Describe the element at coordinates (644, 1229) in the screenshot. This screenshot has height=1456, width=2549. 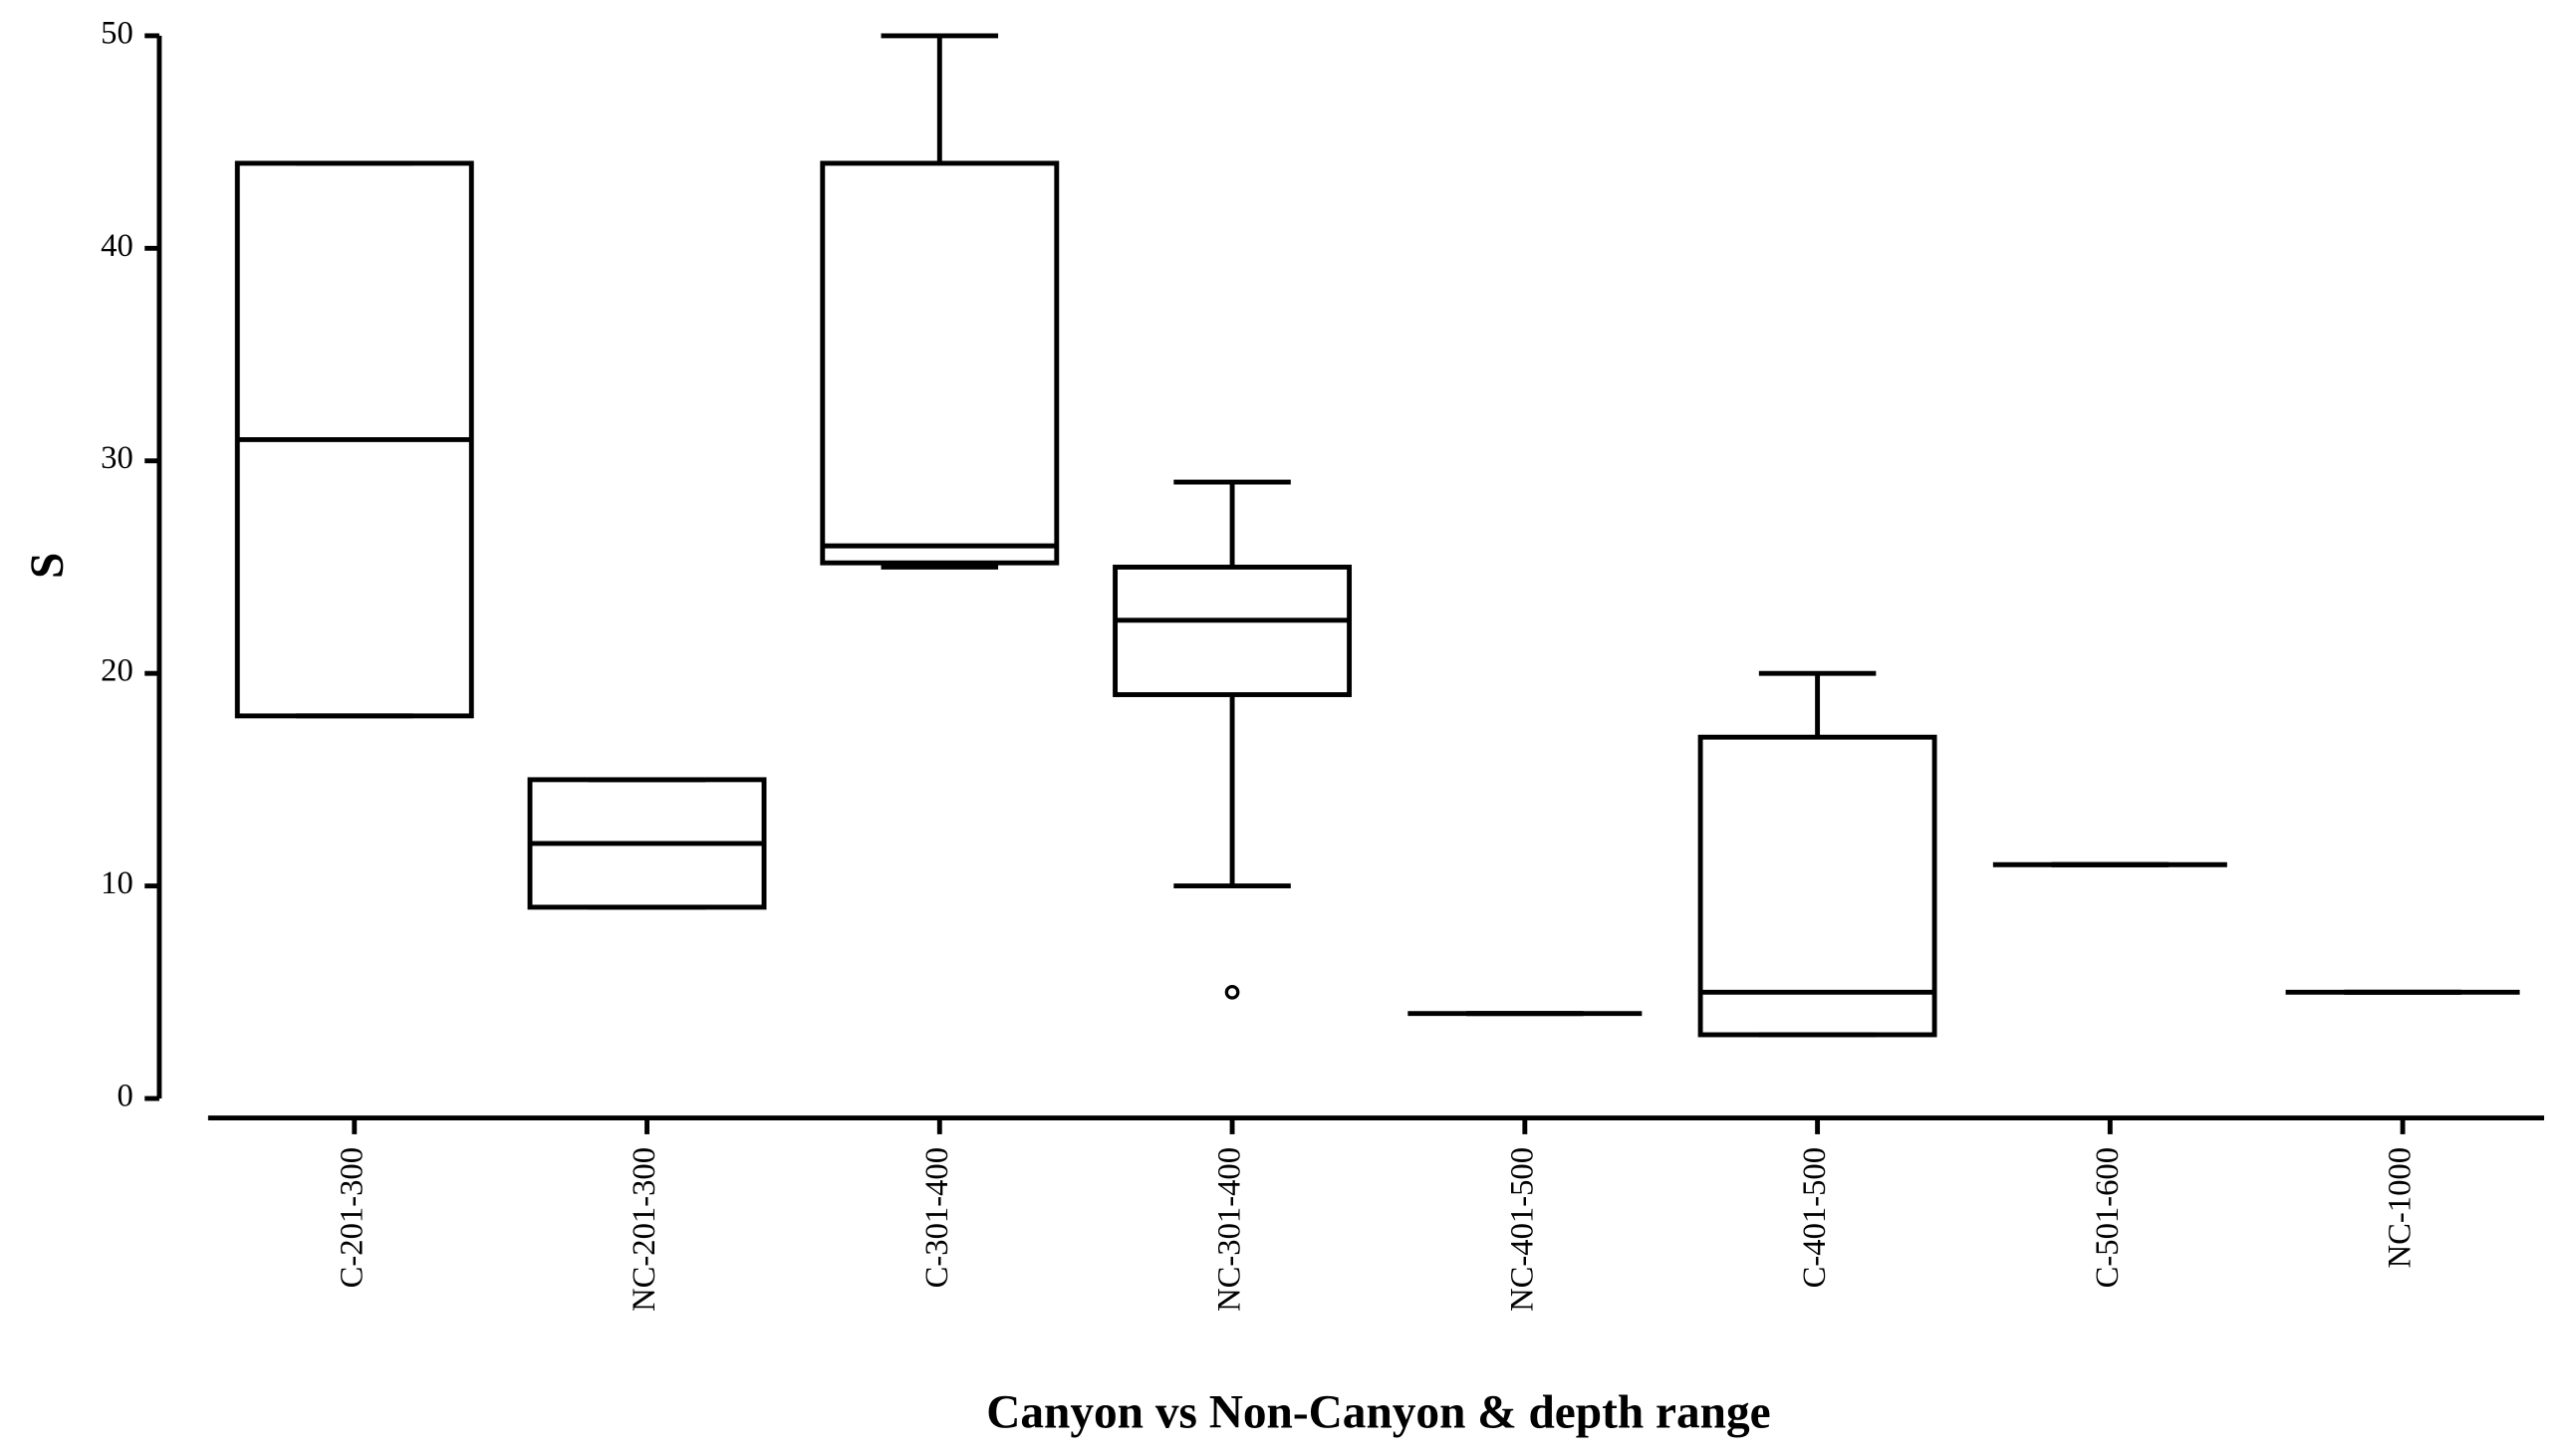
I see `x-tick-label: NC-201-300` at that location.